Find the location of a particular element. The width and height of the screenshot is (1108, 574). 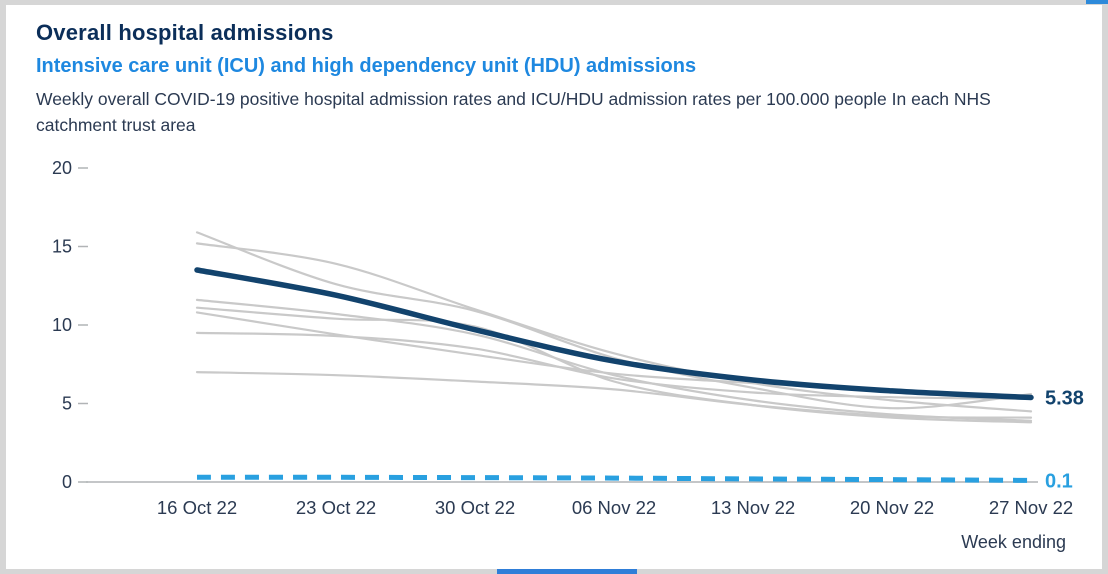

x-tick-label: 23 Oct 22 is located at coordinates (336, 507).